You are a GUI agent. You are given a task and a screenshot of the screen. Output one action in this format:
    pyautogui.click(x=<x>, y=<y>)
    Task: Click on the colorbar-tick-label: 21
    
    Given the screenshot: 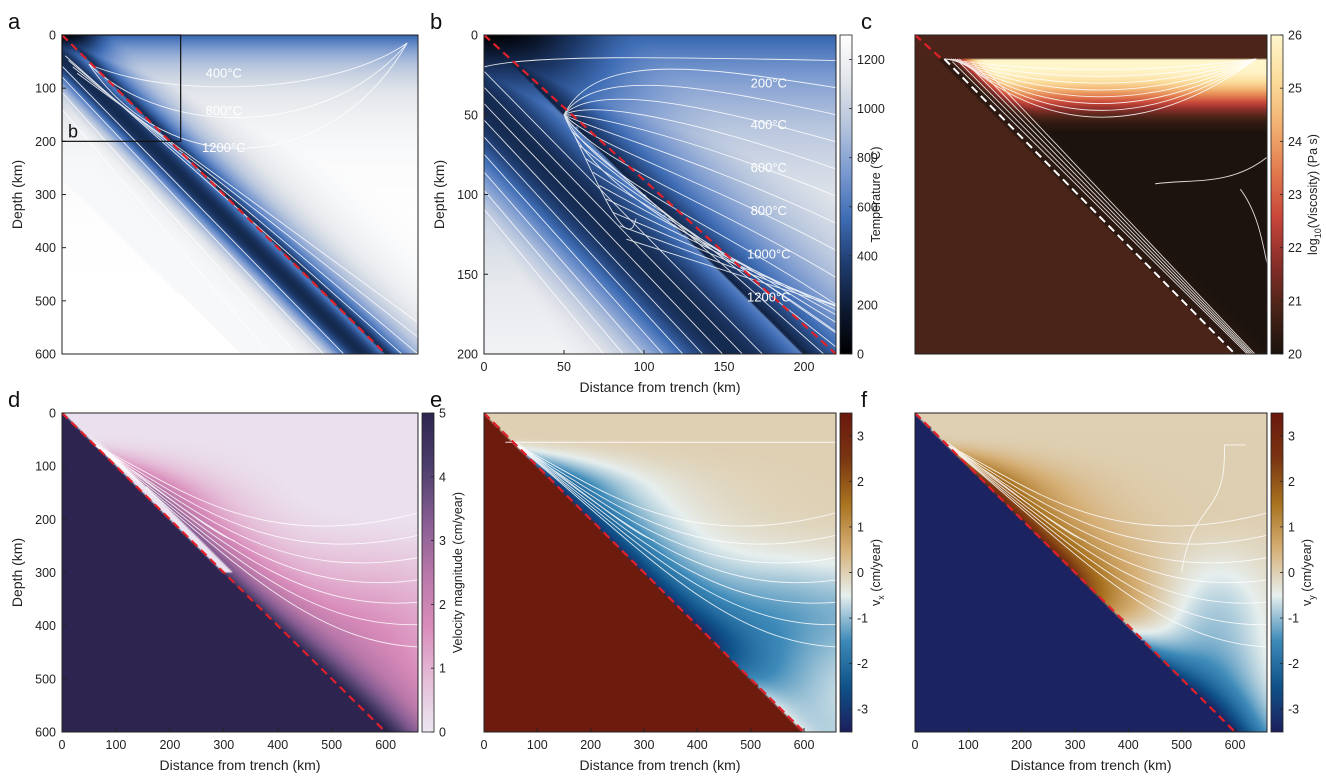 What is the action you would take?
    pyautogui.click(x=1295, y=301)
    